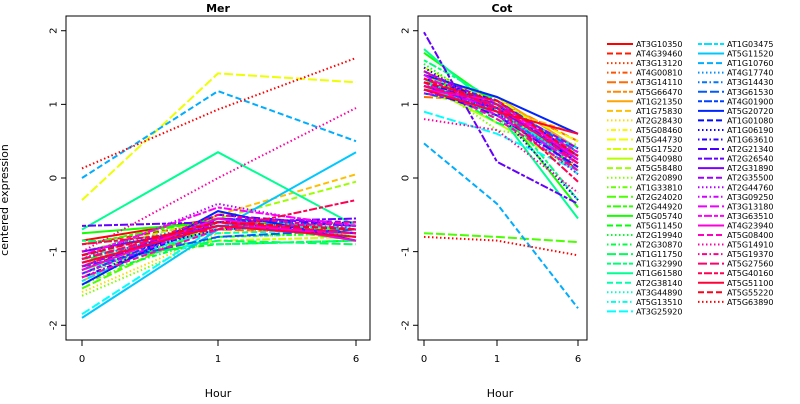 The height and width of the screenshot is (404, 800). Describe the element at coordinates (659, 63) in the screenshot. I see `legend-label: AT3G13120` at that location.